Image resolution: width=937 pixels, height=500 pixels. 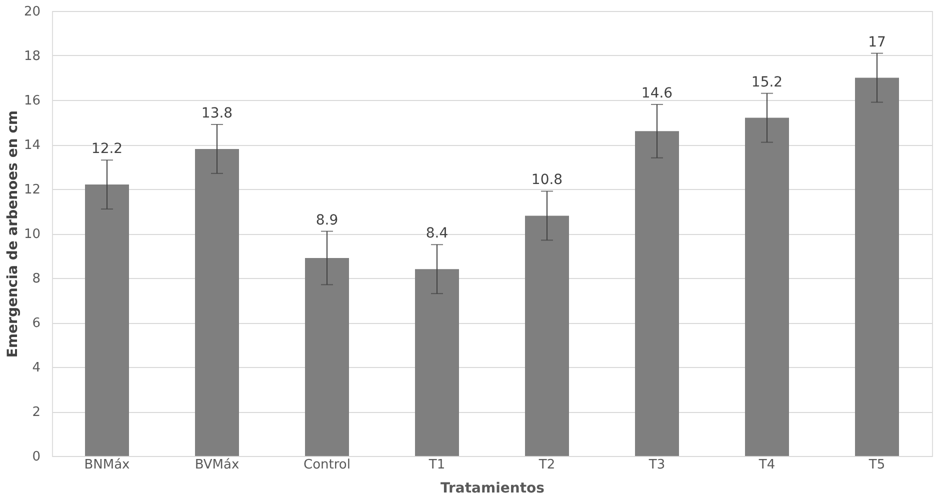 I want to click on y-tick-label: 2, so click(x=36, y=412).